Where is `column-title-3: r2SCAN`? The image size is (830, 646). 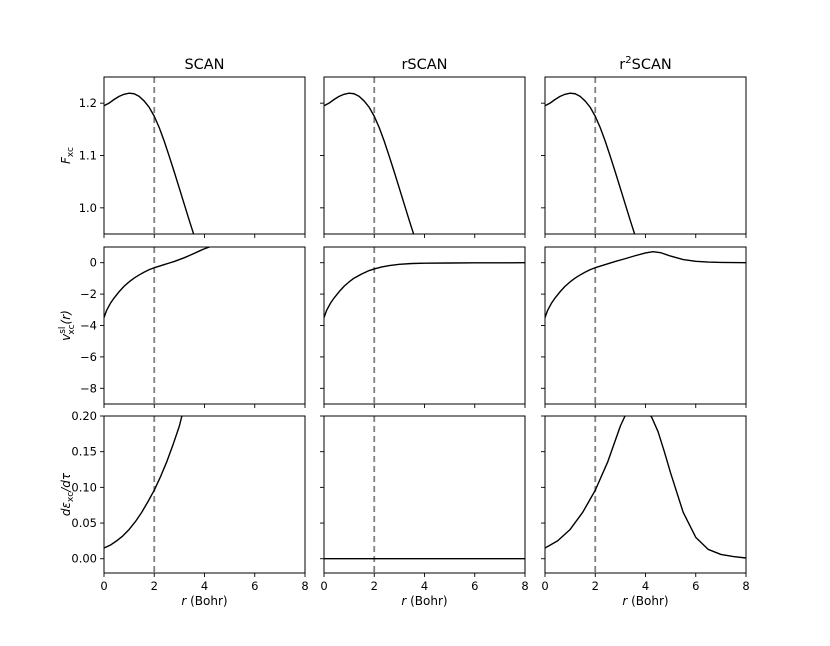
column-title-3: r2SCAN is located at coordinates (645, 64).